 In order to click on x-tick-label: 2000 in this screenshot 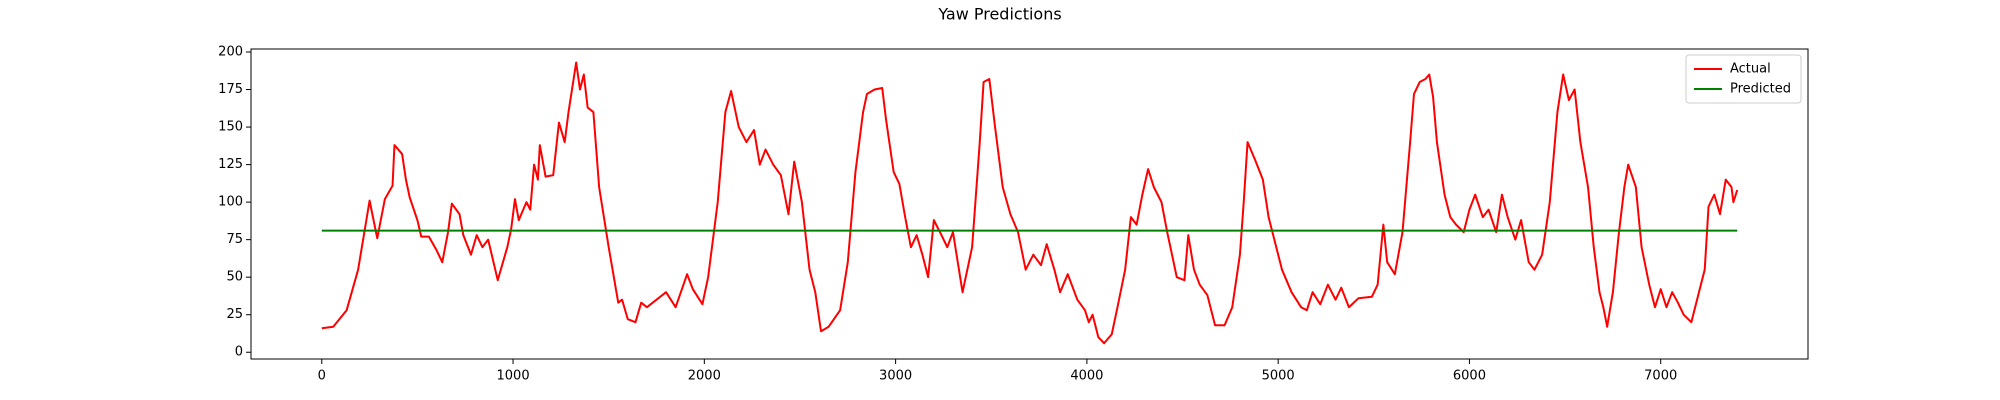, I will do `click(704, 376)`.